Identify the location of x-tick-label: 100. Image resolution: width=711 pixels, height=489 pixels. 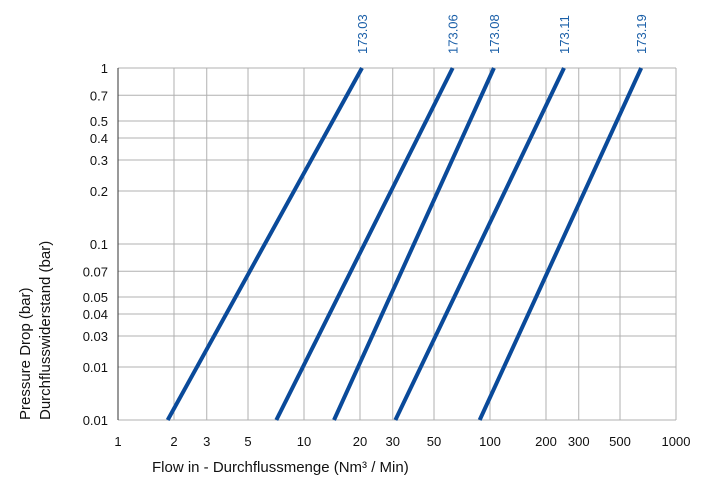
(490, 441).